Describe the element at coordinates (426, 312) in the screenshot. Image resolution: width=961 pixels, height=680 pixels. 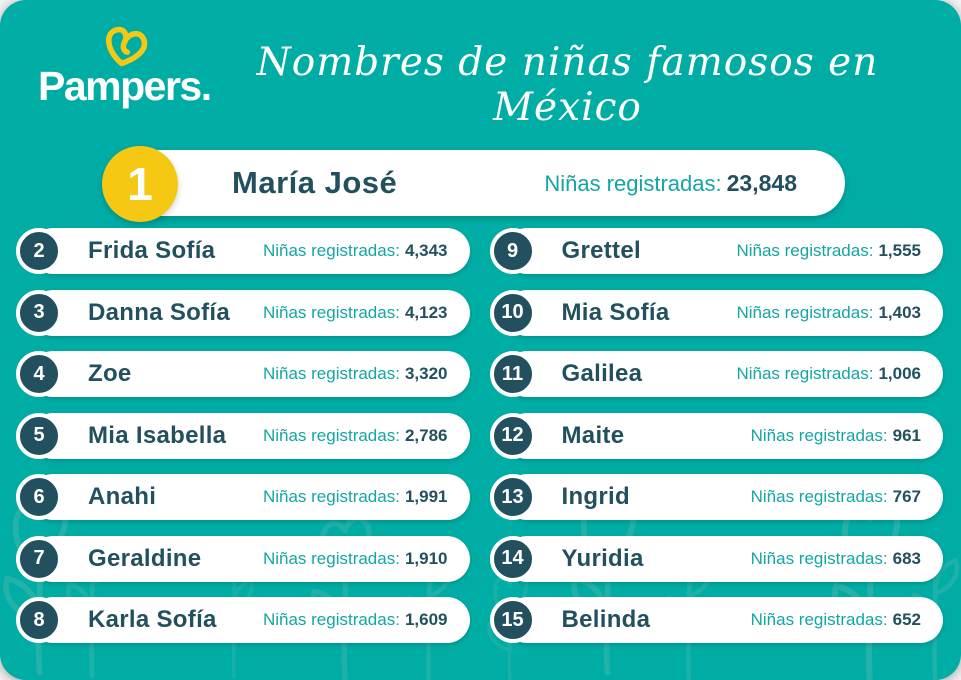
I see `registered-value: 4,123` at that location.